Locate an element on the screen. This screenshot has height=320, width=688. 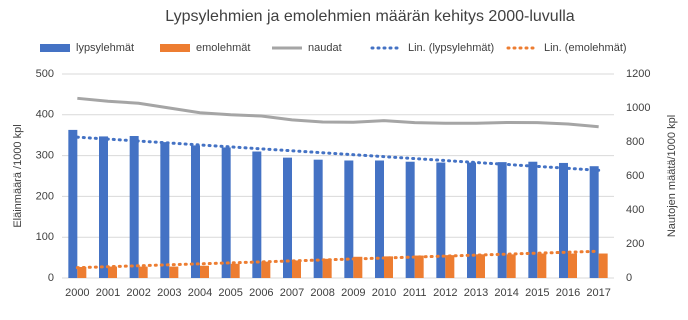
legend-label: Lin. (emolehmät) is located at coordinates (585, 48).